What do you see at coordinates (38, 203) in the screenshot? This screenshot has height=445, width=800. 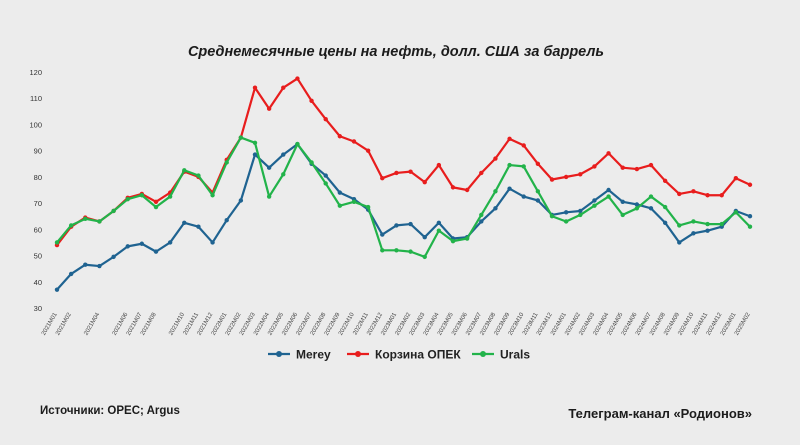 I see `y-tick-label: 70` at bounding box center [38, 203].